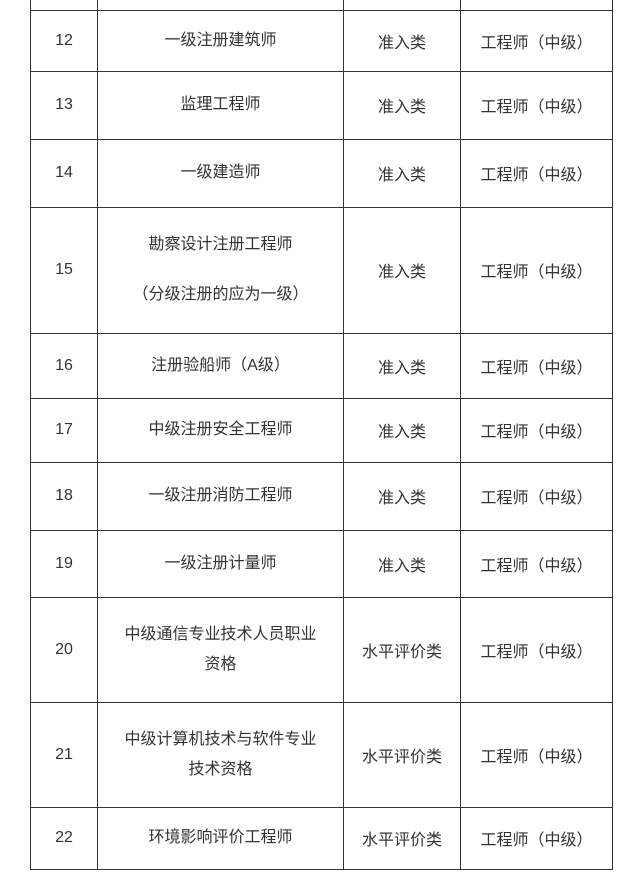 The height and width of the screenshot is (875, 634). Describe the element at coordinates (220, 769) in the screenshot. I see `qualification-name-line: 技术资格` at that location.